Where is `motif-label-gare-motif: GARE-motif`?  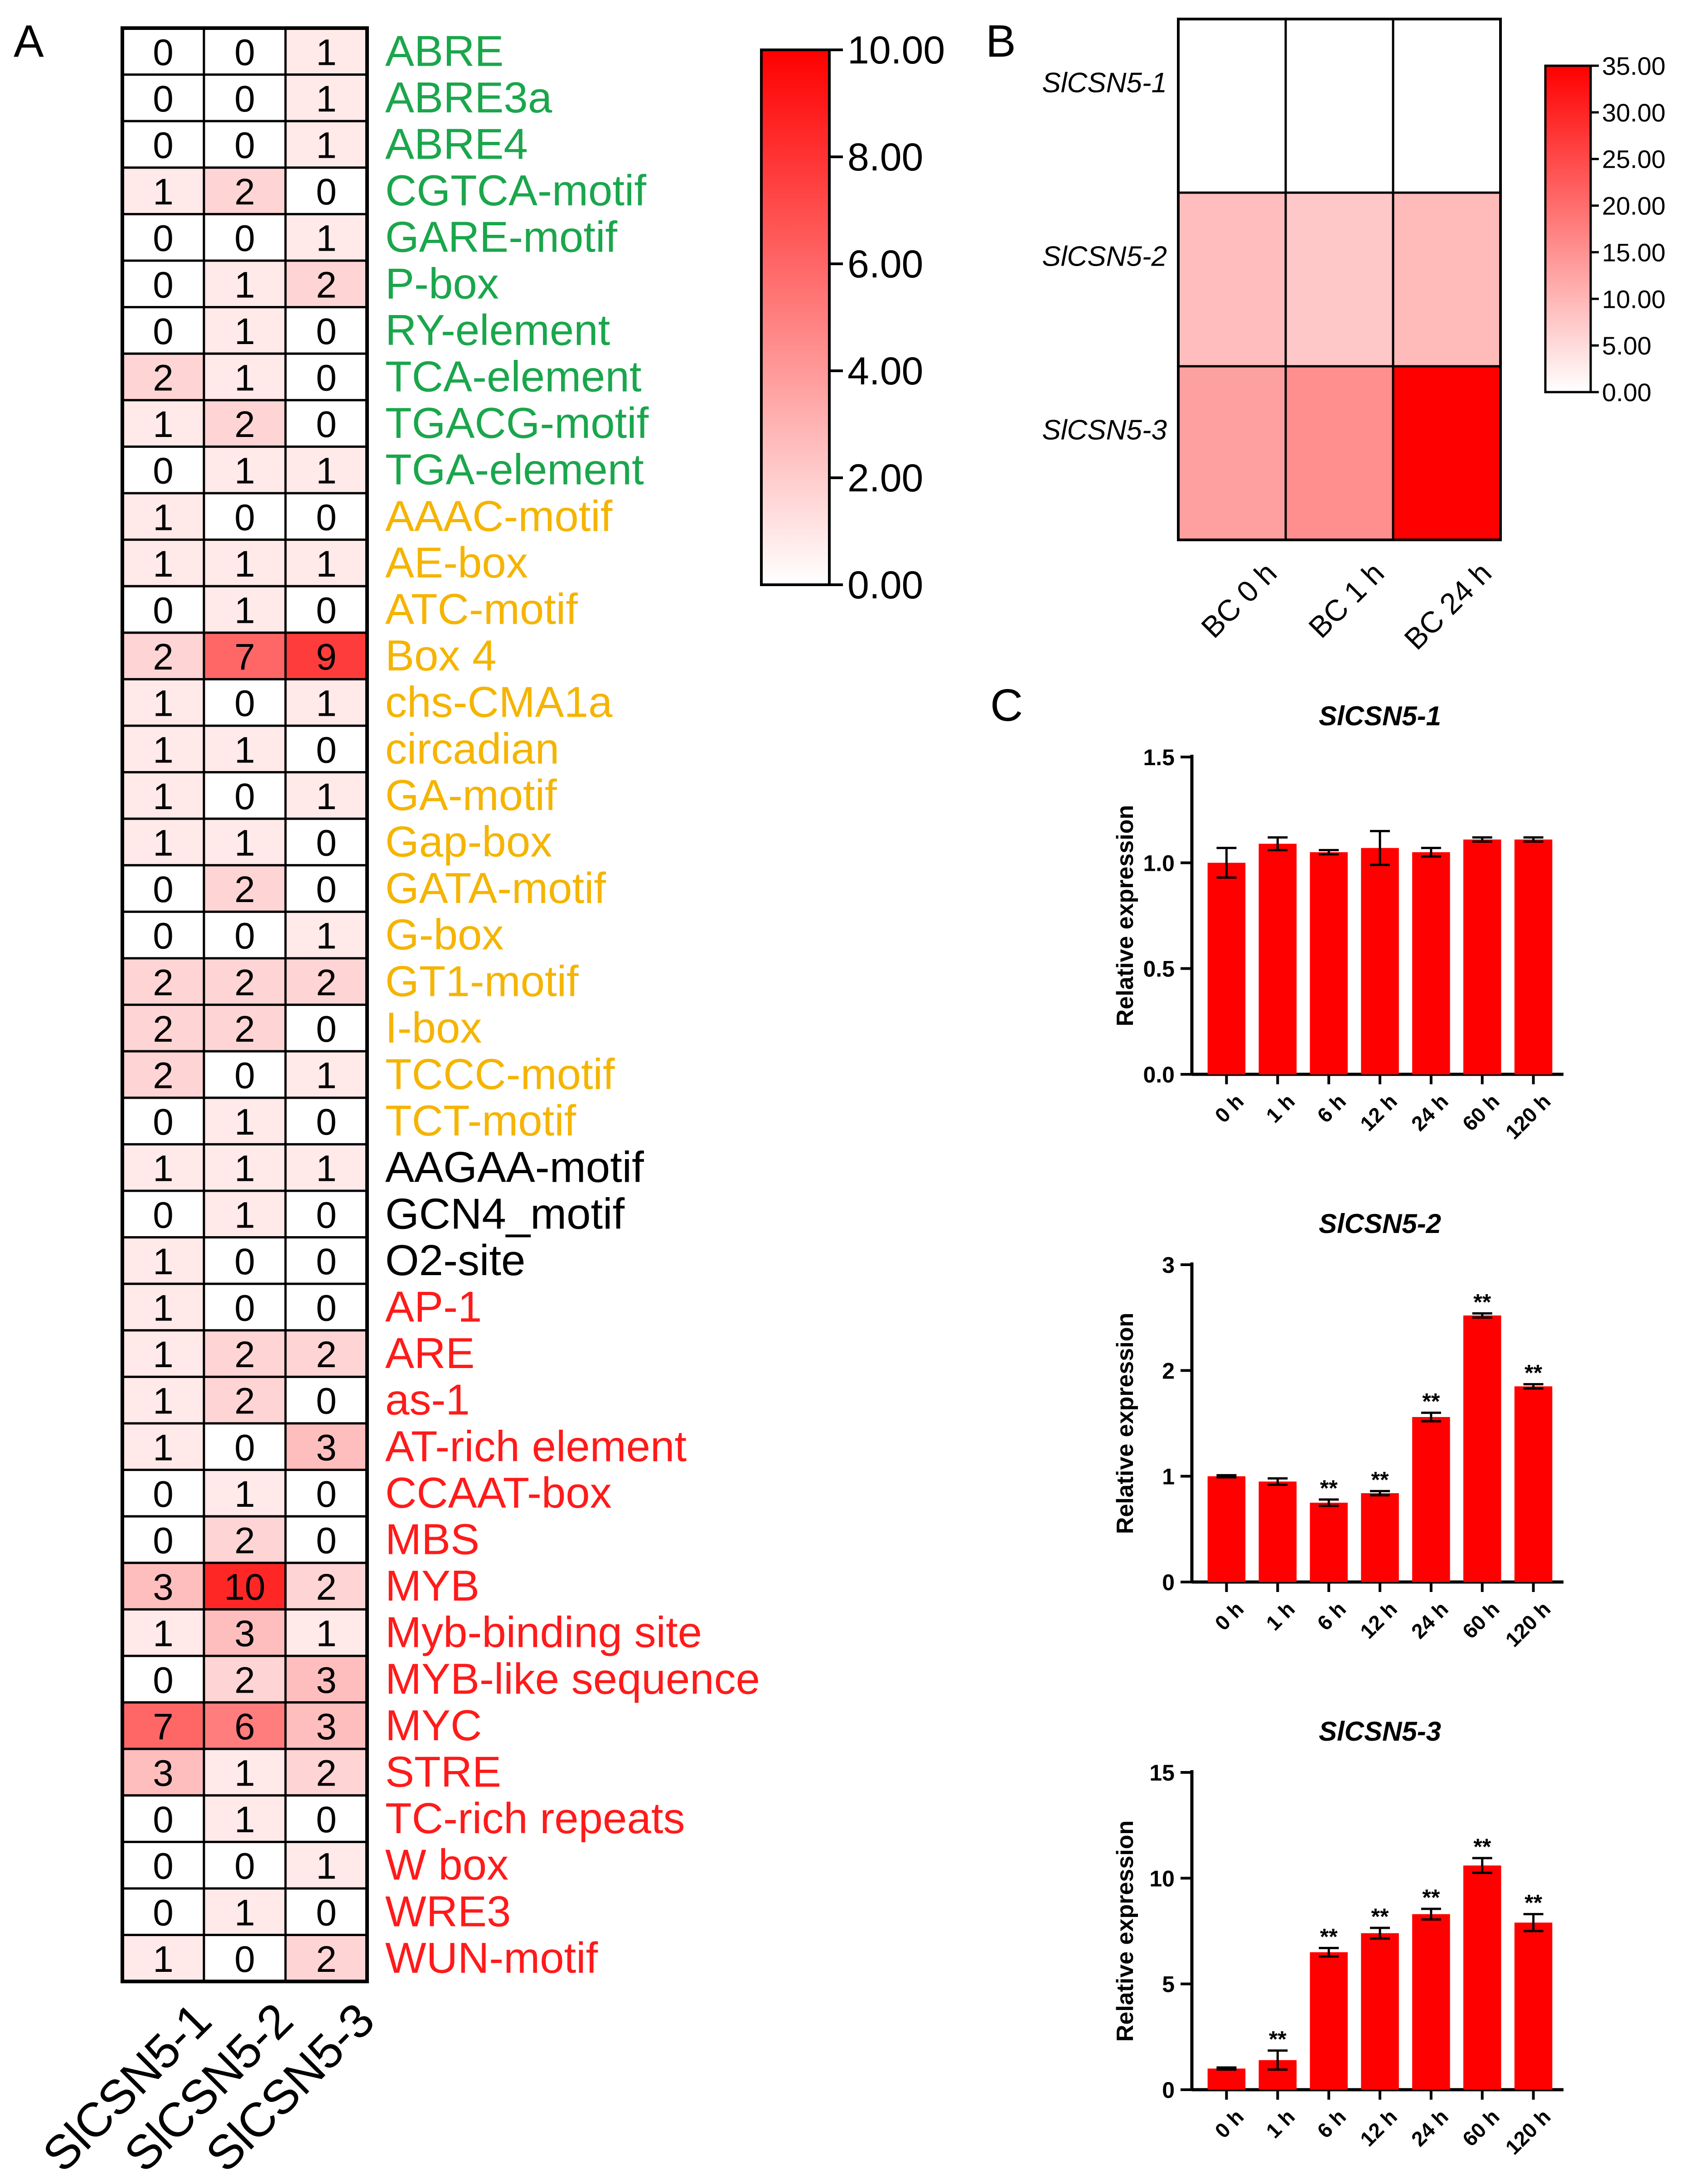
motif-label-gare-motif: GARE-motif is located at coordinates (501, 237).